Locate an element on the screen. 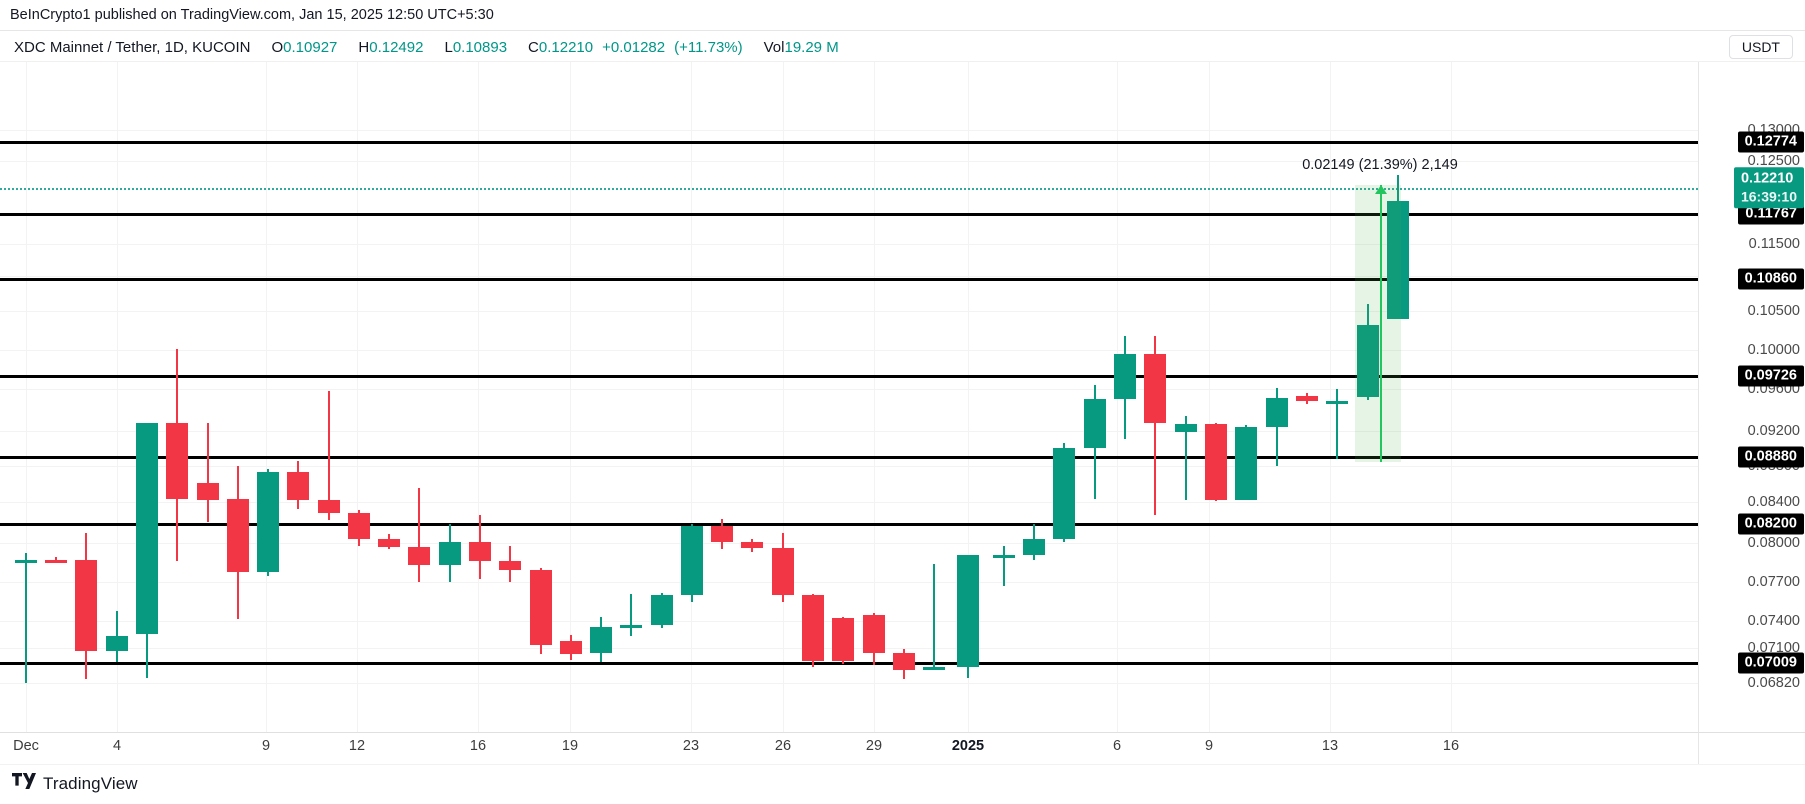  currency-unit-button: USDT is located at coordinates (1760, 47).